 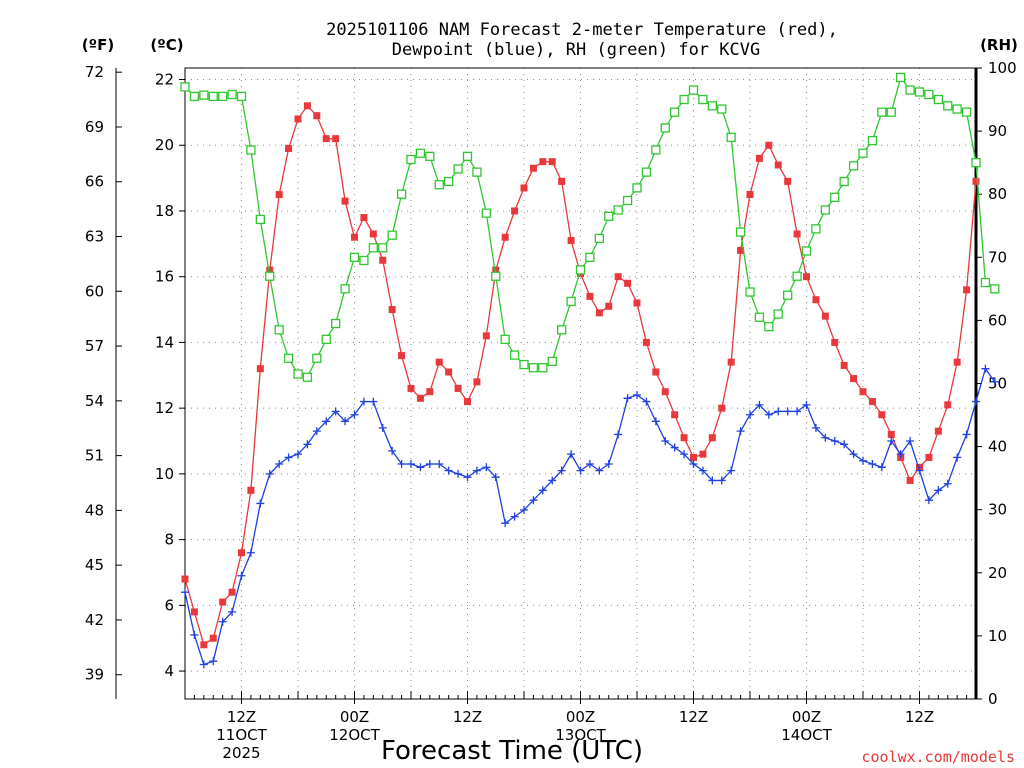 I want to click on celsius-tick-label: 18, so click(x=164, y=211).